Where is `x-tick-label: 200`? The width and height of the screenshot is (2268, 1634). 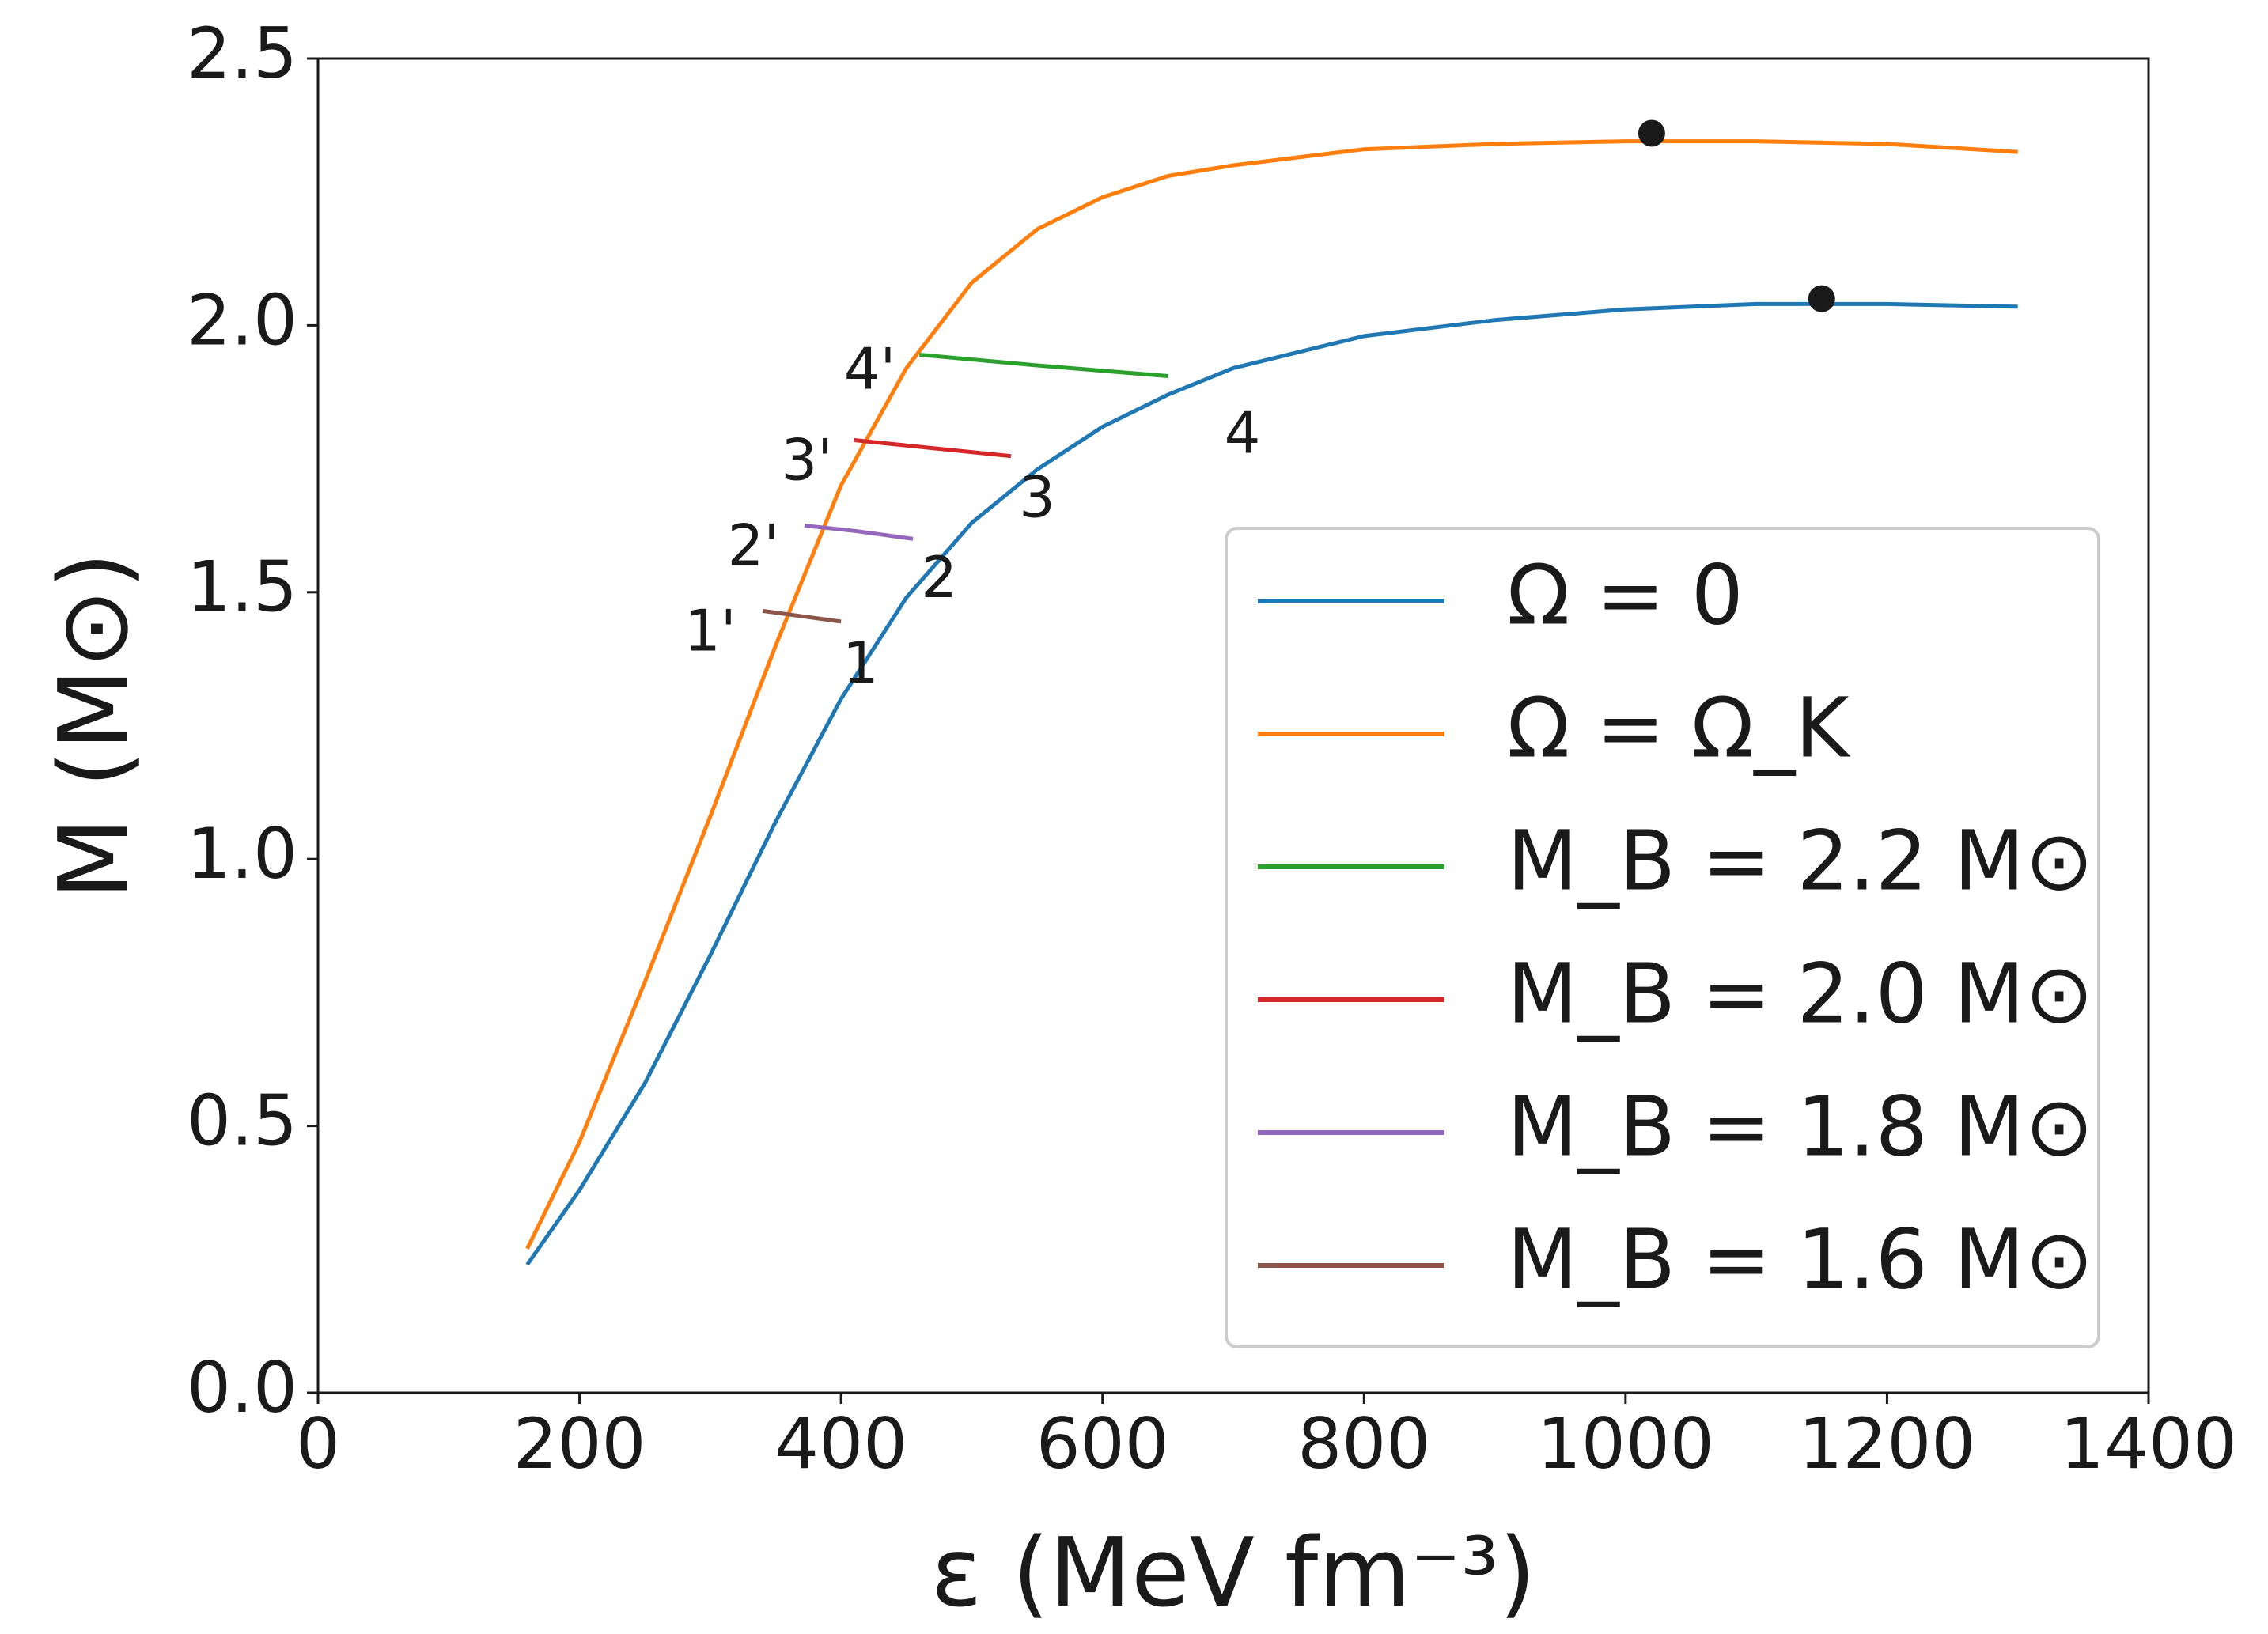
x-tick-label: 200 is located at coordinates (579, 1444).